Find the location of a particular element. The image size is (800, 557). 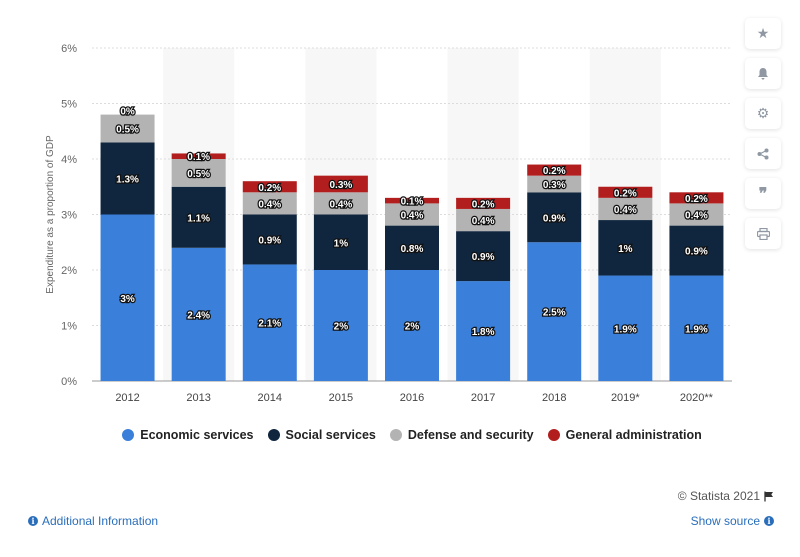

legend-item-admin: General administration is located at coordinates (624, 435).